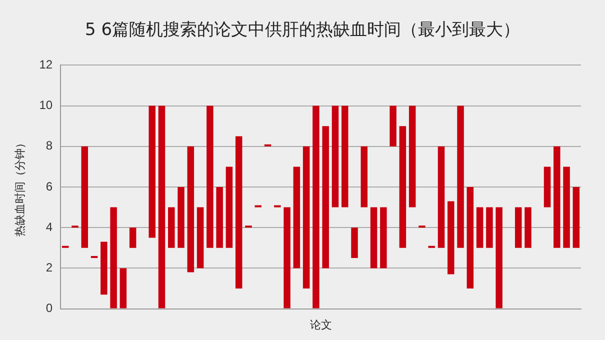  I want to click on y-tick-label: 0, so click(49, 308).